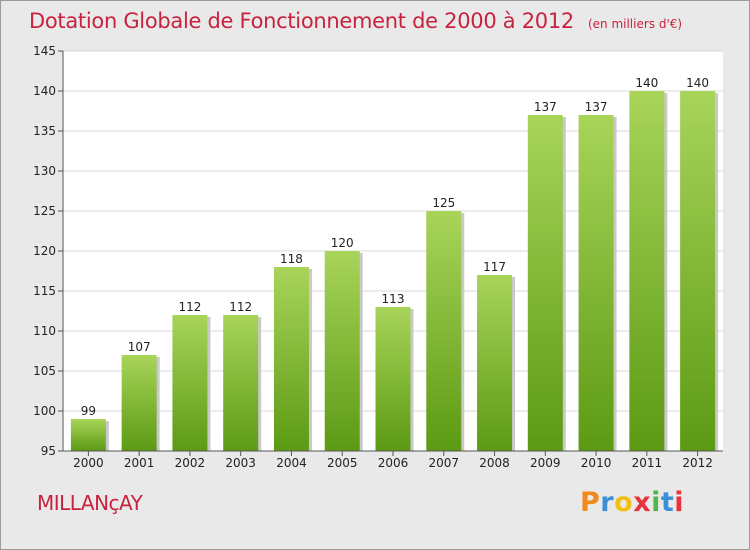 The width and height of the screenshot is (750, 550). What do you see at coordinates (444, 331) in the screenshot?
I see `bar-2007` at bounding box center [444, 331].